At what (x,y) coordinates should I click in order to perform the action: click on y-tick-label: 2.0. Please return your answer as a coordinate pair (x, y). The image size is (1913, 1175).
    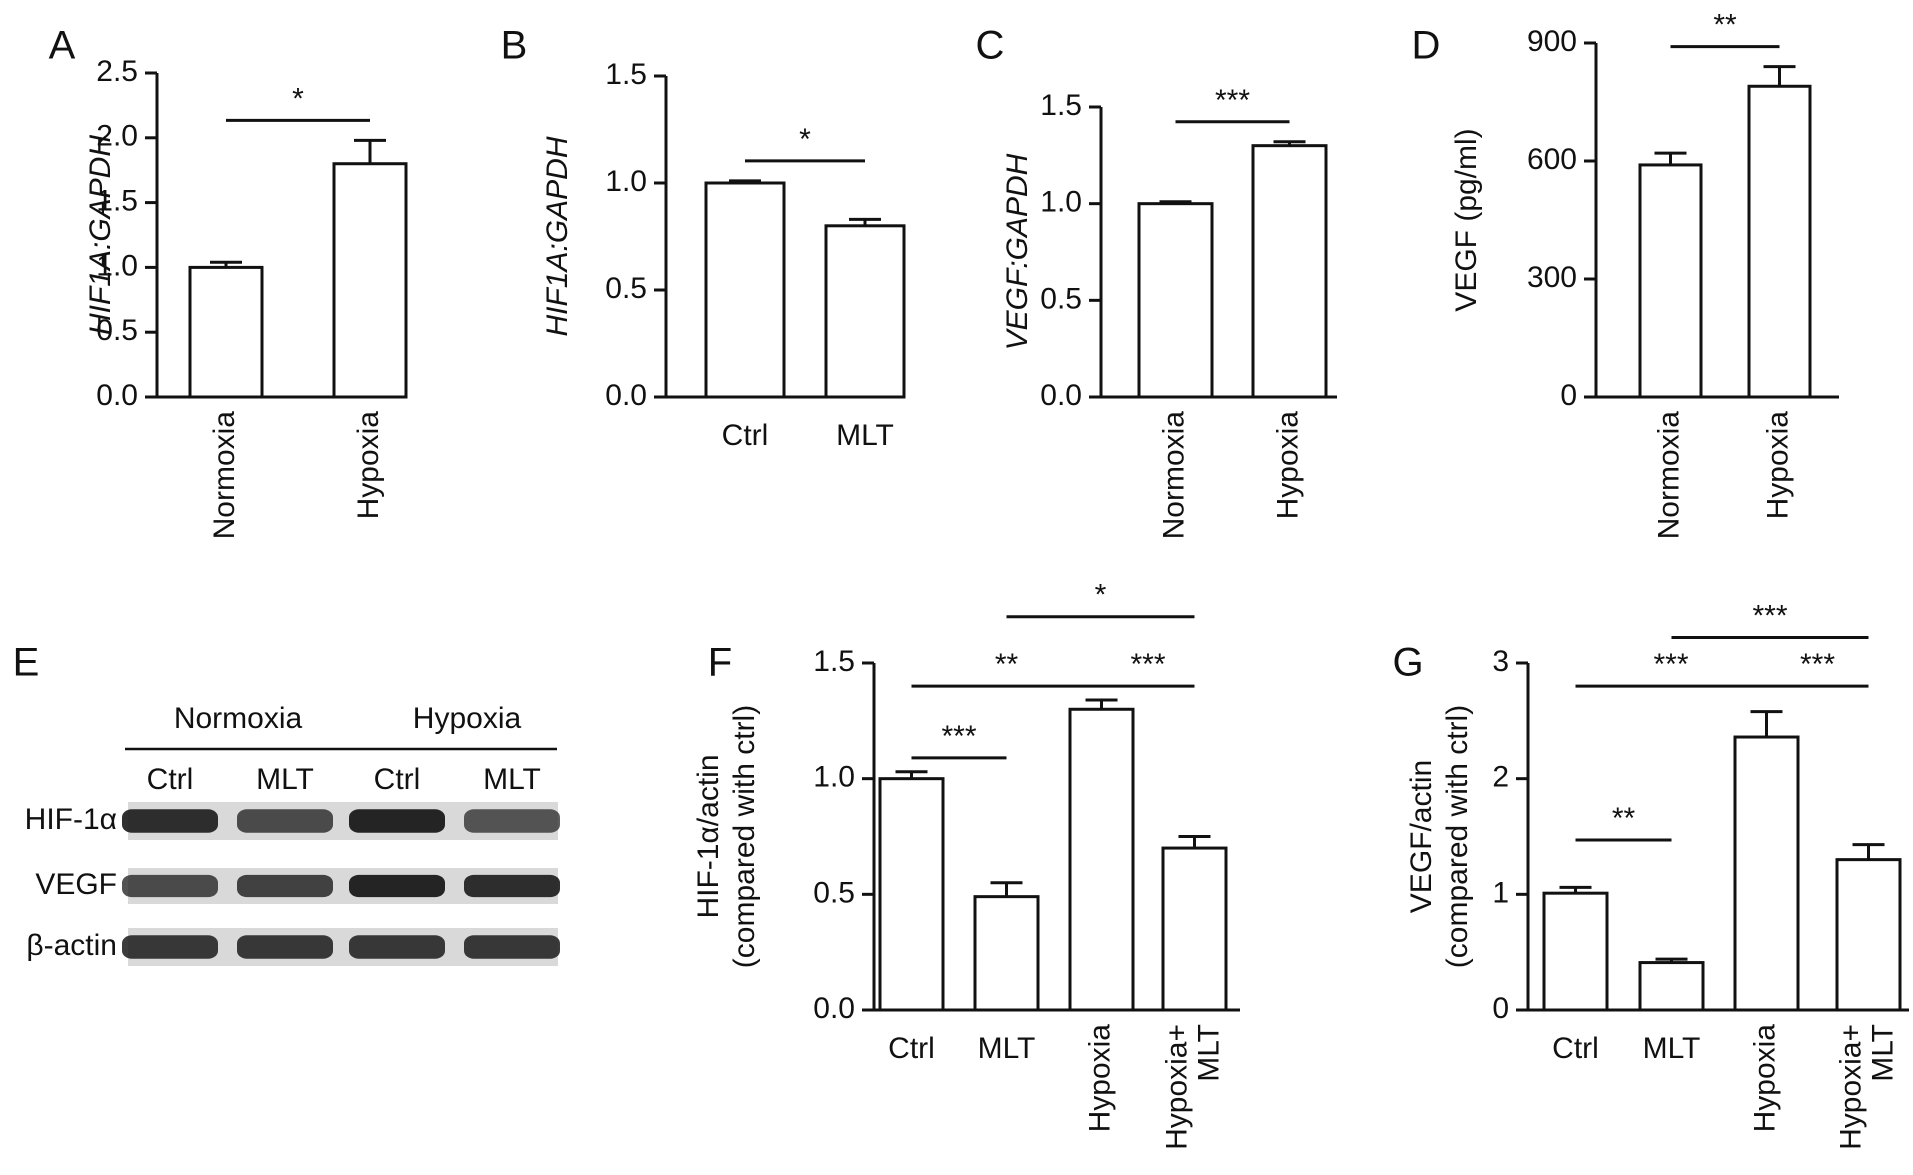
    Looking at the image, I should click on (117, 136).